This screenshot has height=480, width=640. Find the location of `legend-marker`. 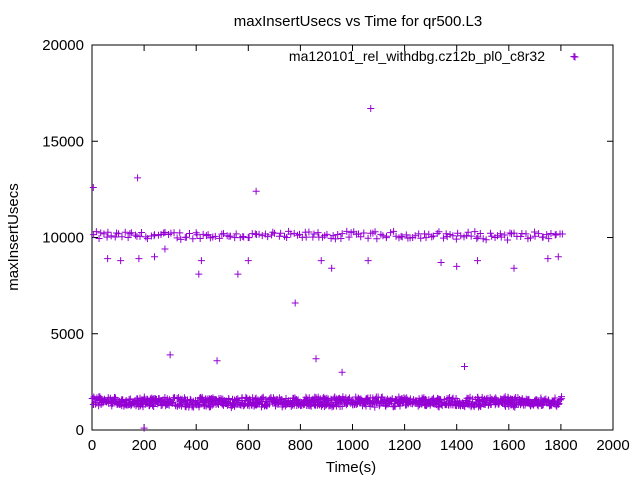

legend-marker is located at coordinates (575, 57).